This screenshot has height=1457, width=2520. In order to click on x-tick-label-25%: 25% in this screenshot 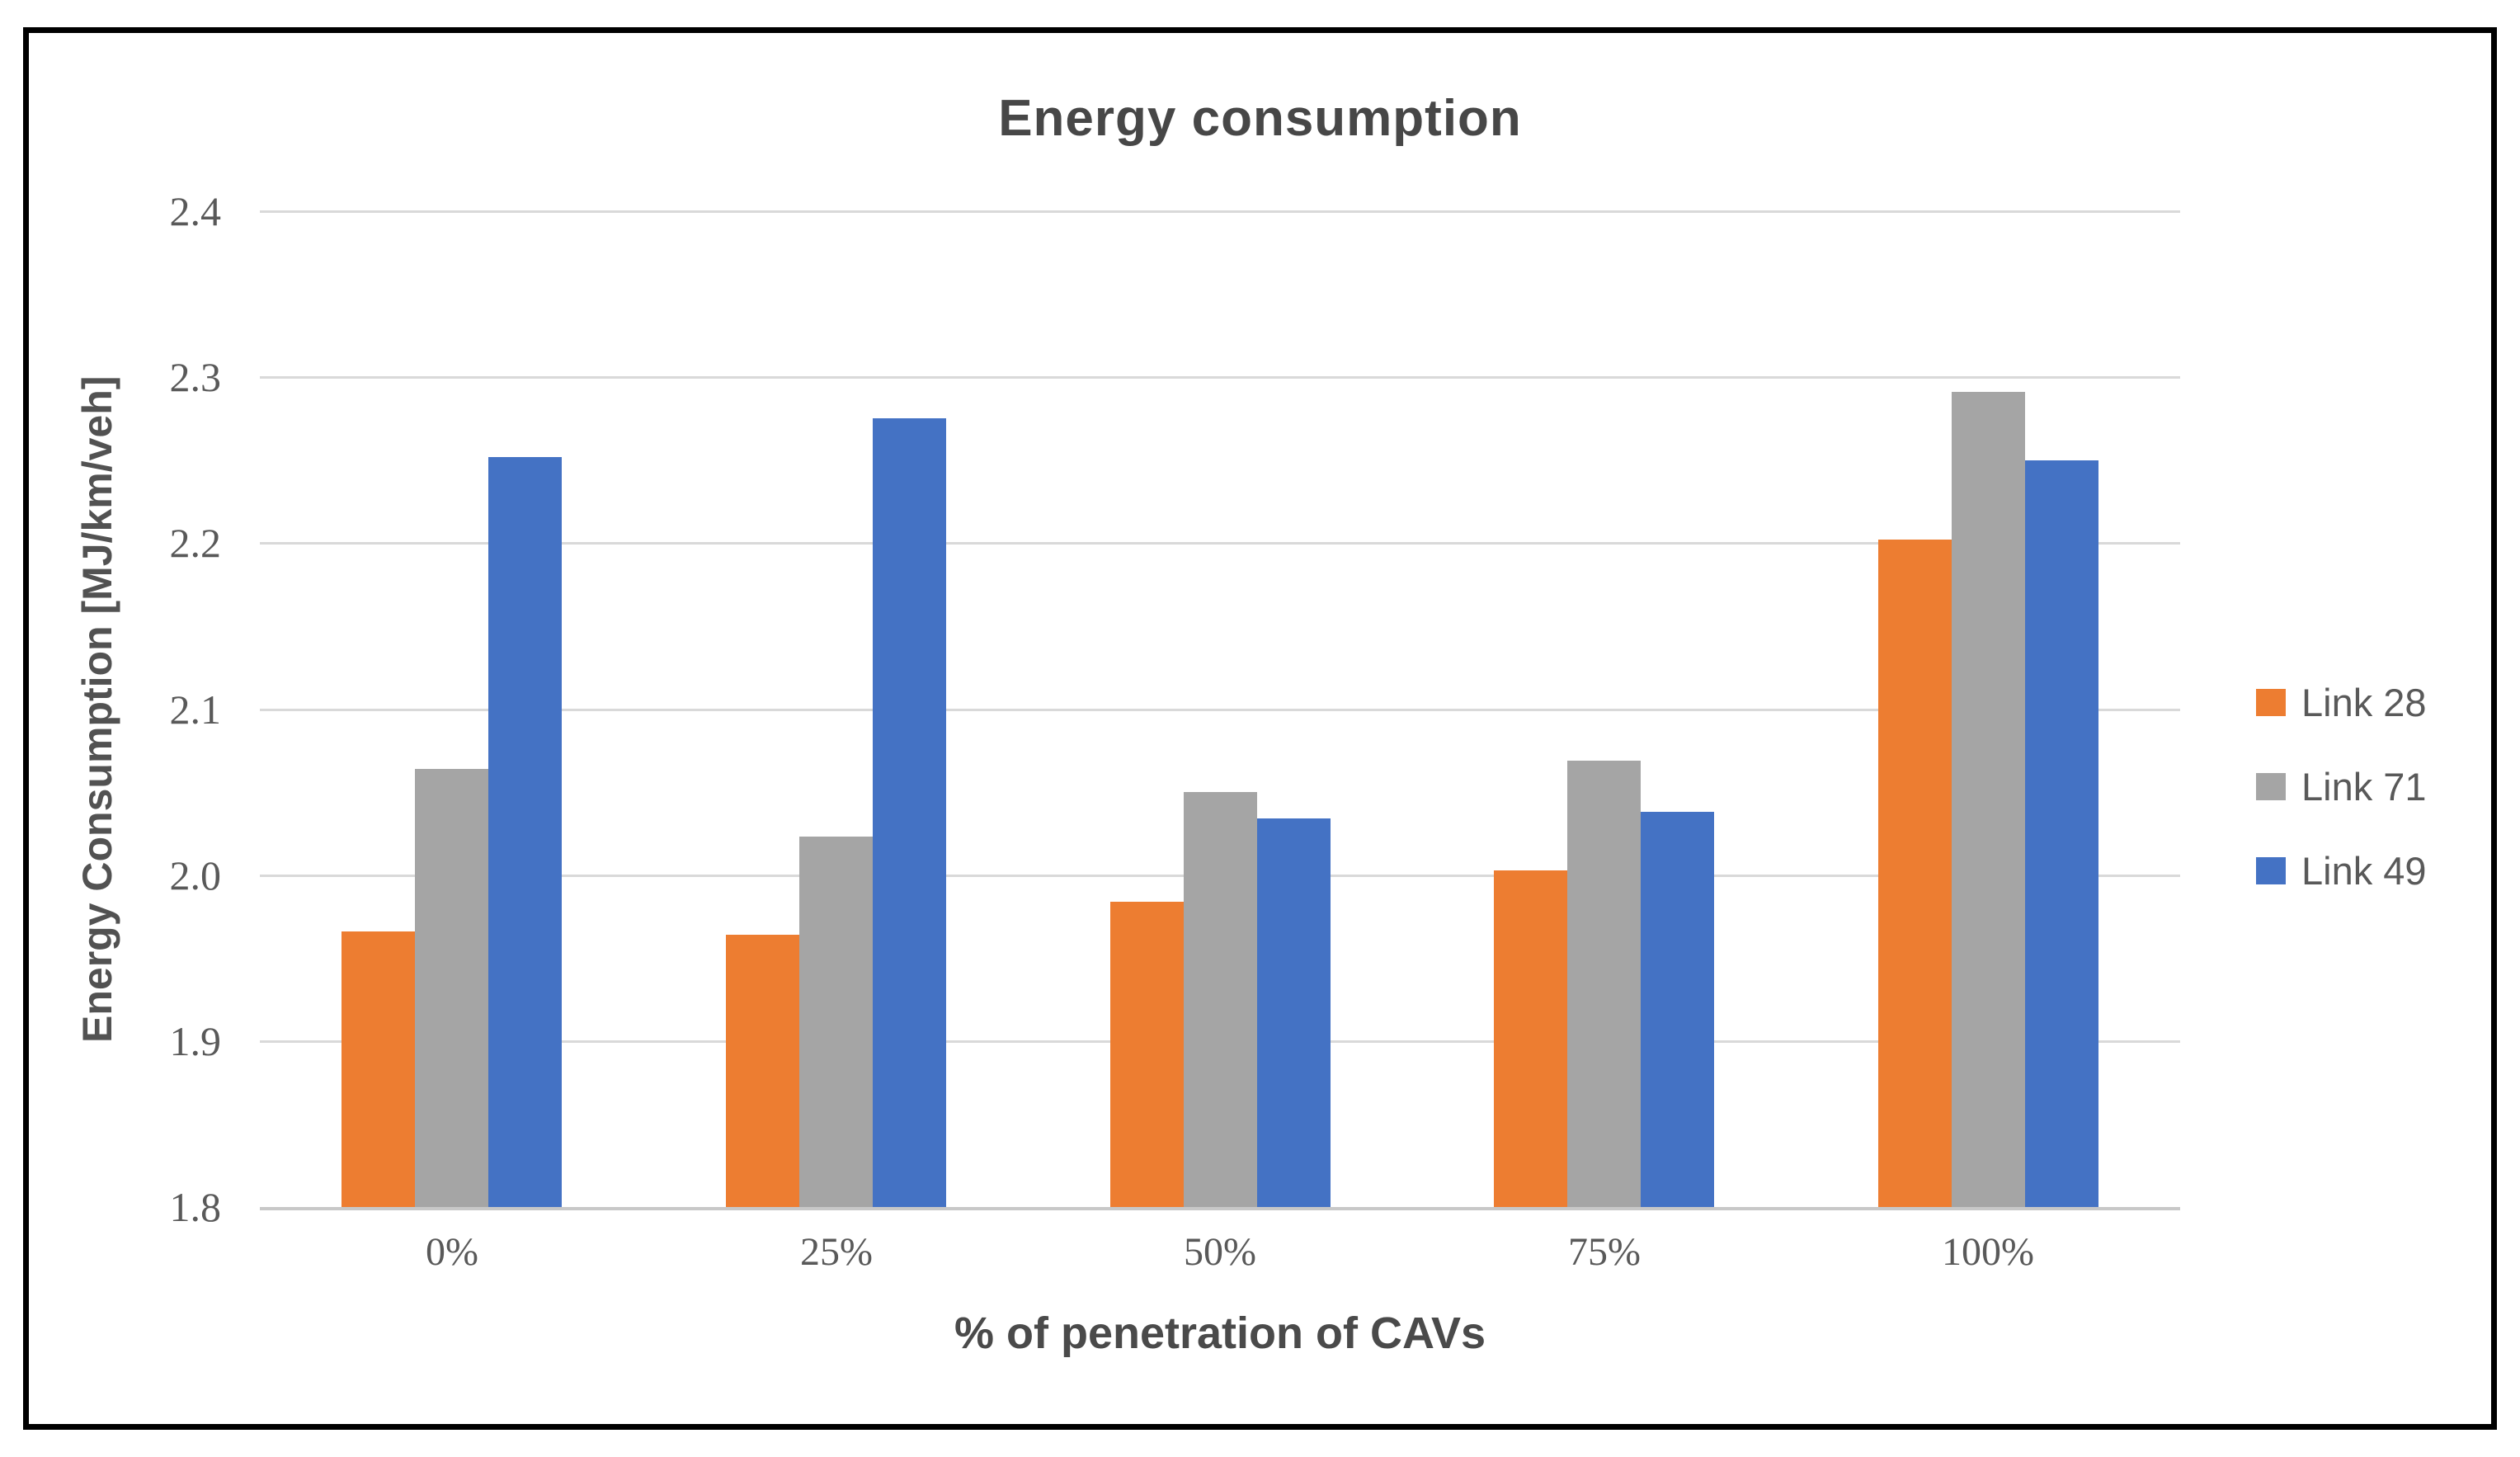, I will do `click(836, 1252)`.